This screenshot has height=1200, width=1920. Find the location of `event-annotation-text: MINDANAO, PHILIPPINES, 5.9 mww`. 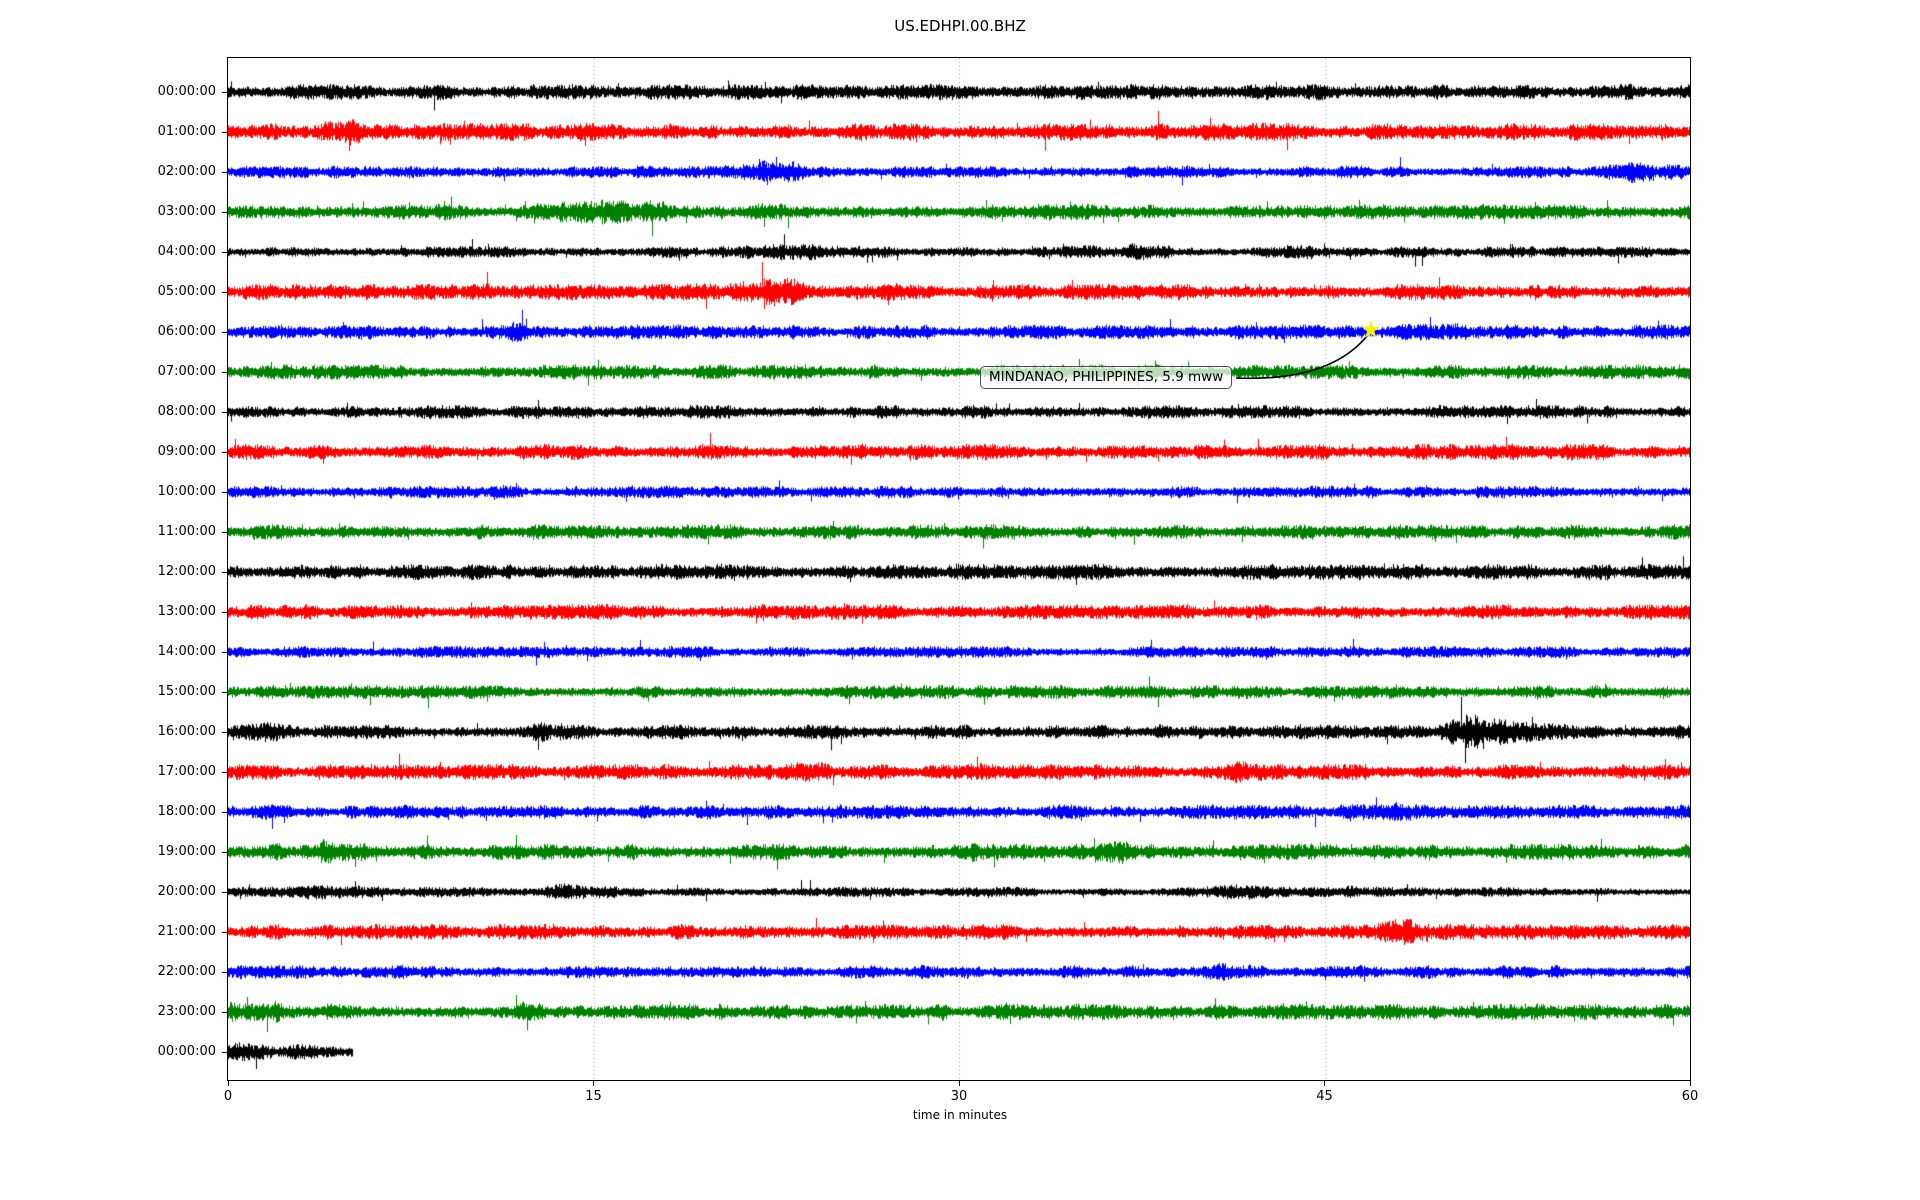

event-annotation-text: MINDANAO, PHILIPPINES, 5.9 mww is located at coordinates (1106, 377).